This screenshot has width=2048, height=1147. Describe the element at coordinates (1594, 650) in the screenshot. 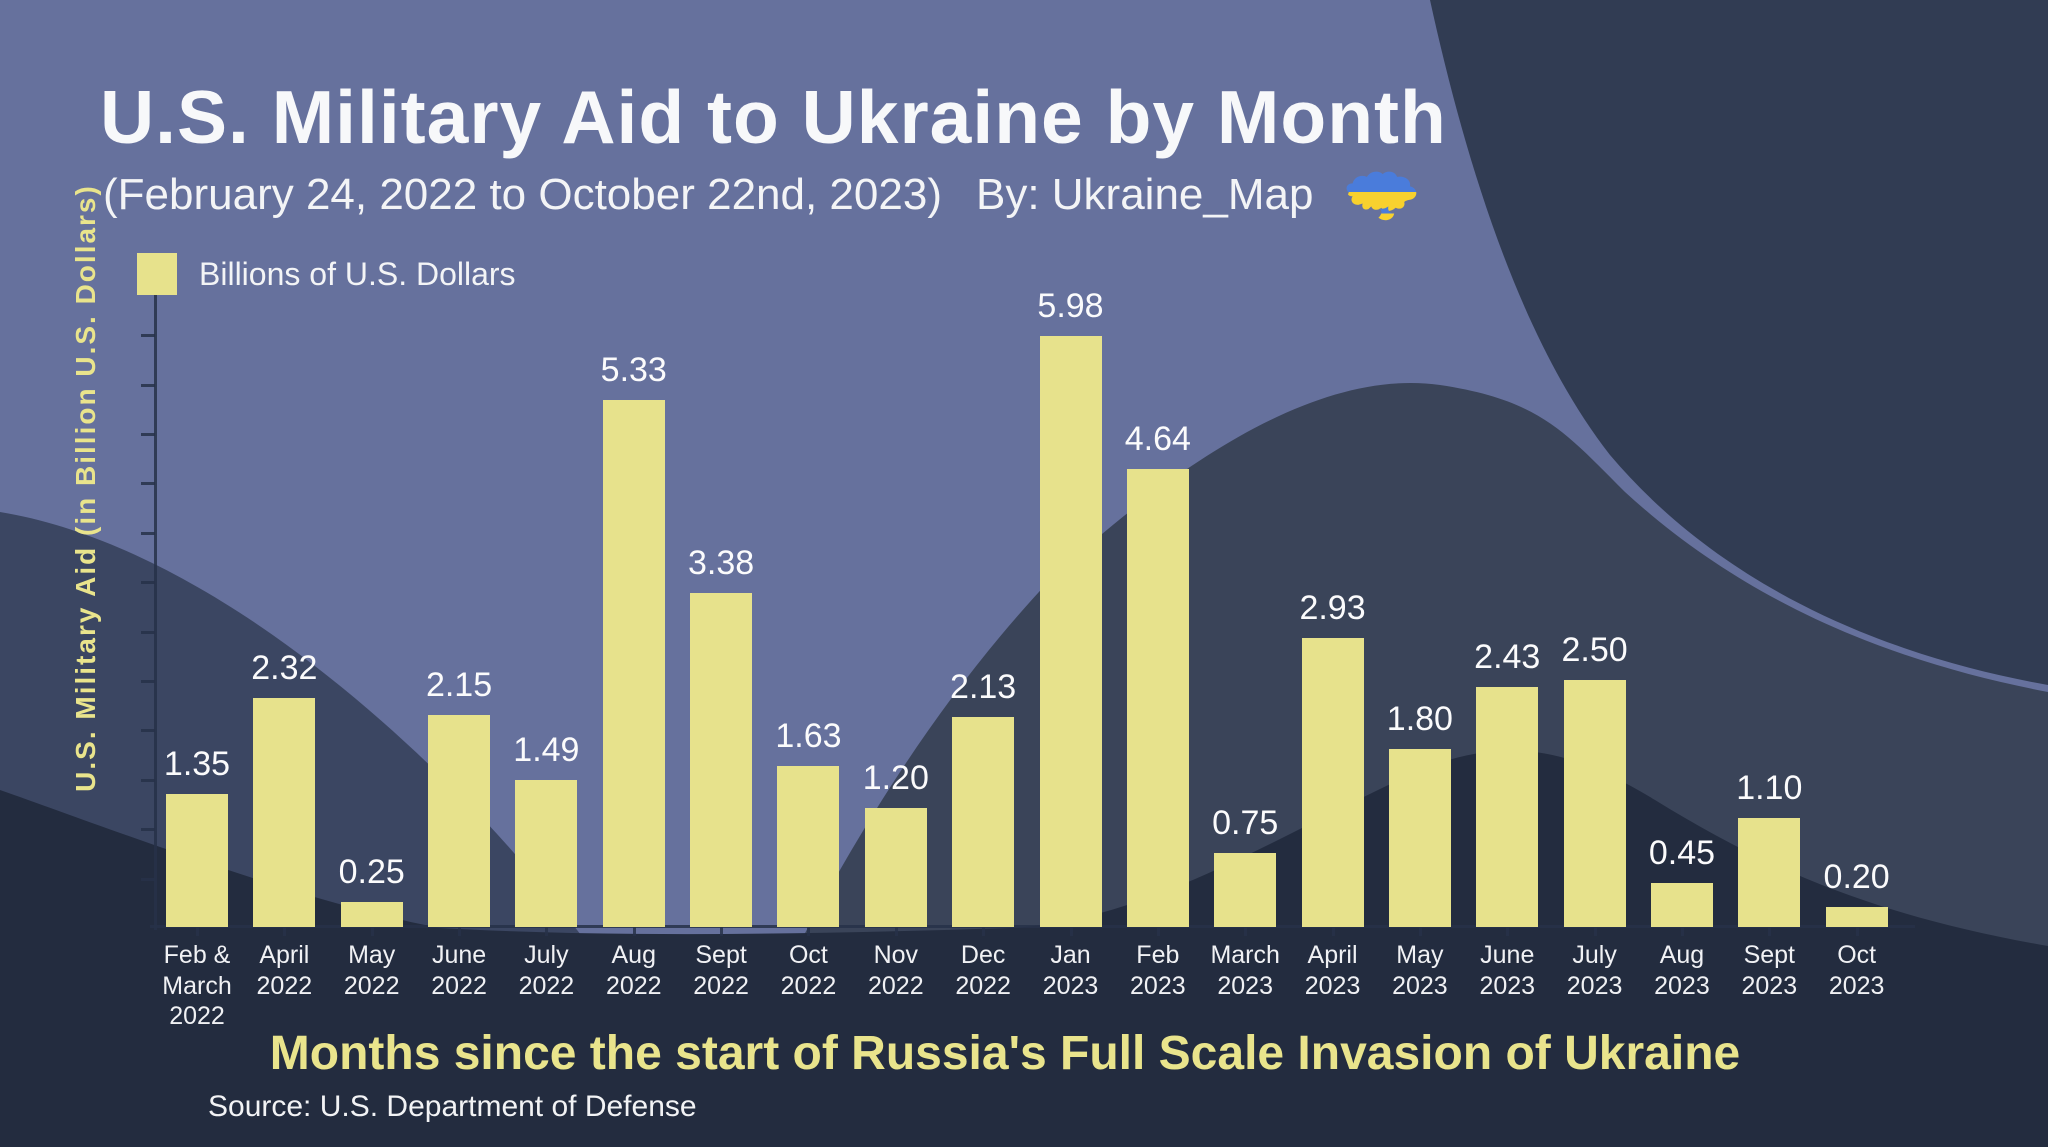

I see `bar-value-label: 2.50` at that location.